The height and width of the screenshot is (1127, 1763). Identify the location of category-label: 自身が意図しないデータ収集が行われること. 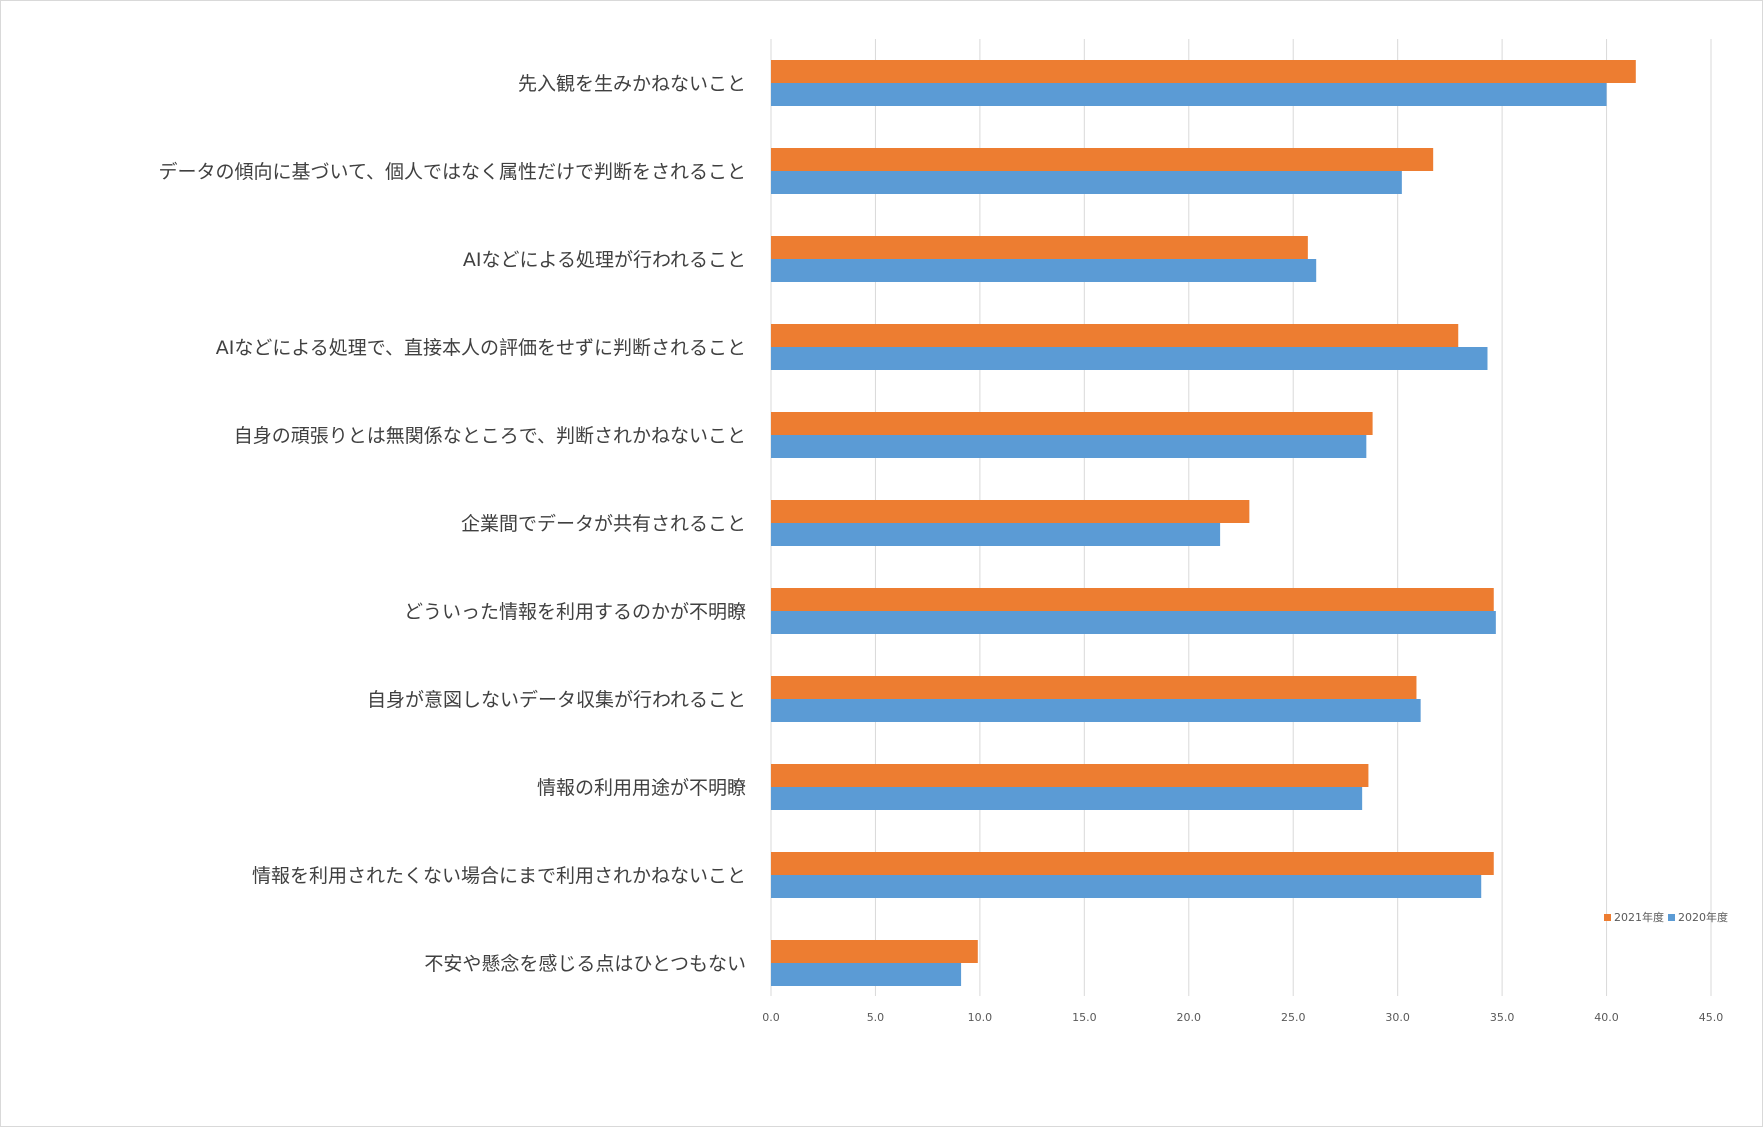
(556, 700).